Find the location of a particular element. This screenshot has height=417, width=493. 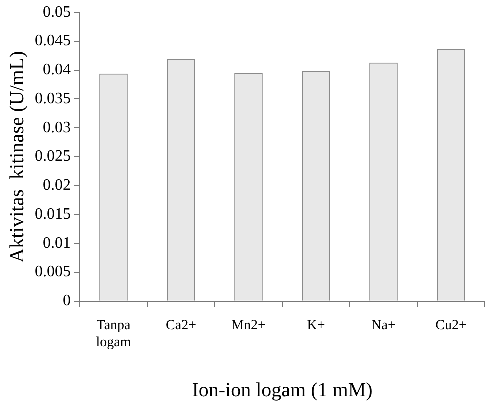

x-tick-label: Tanpa logam is located at coordinates (114, 334).